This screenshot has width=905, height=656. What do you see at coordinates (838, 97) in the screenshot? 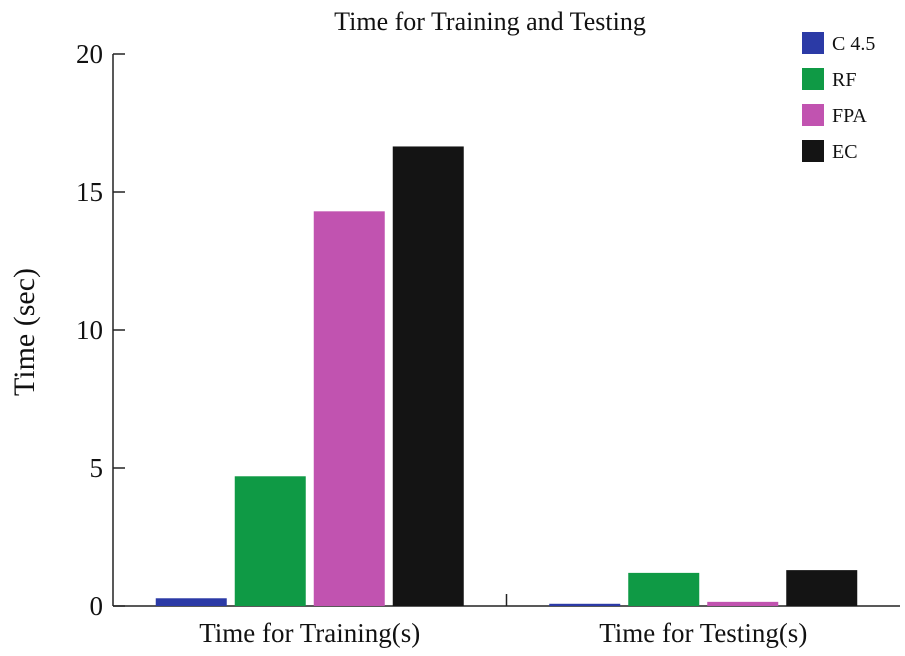
I see `legend: C 4.5 RF FPA EC` at bounding box center [838, 97].